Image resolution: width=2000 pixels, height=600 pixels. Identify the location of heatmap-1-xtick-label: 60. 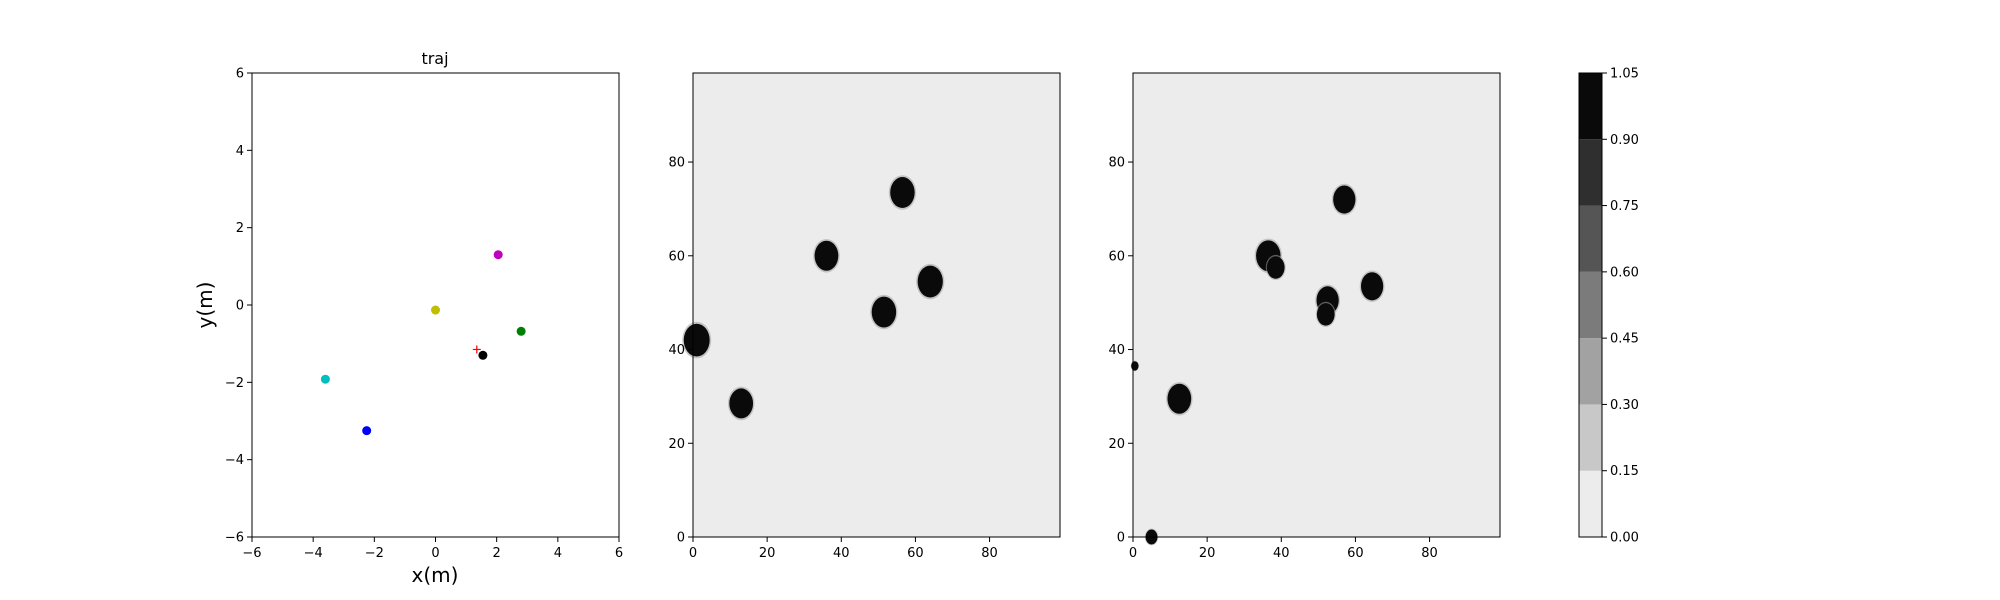
(915, 553).